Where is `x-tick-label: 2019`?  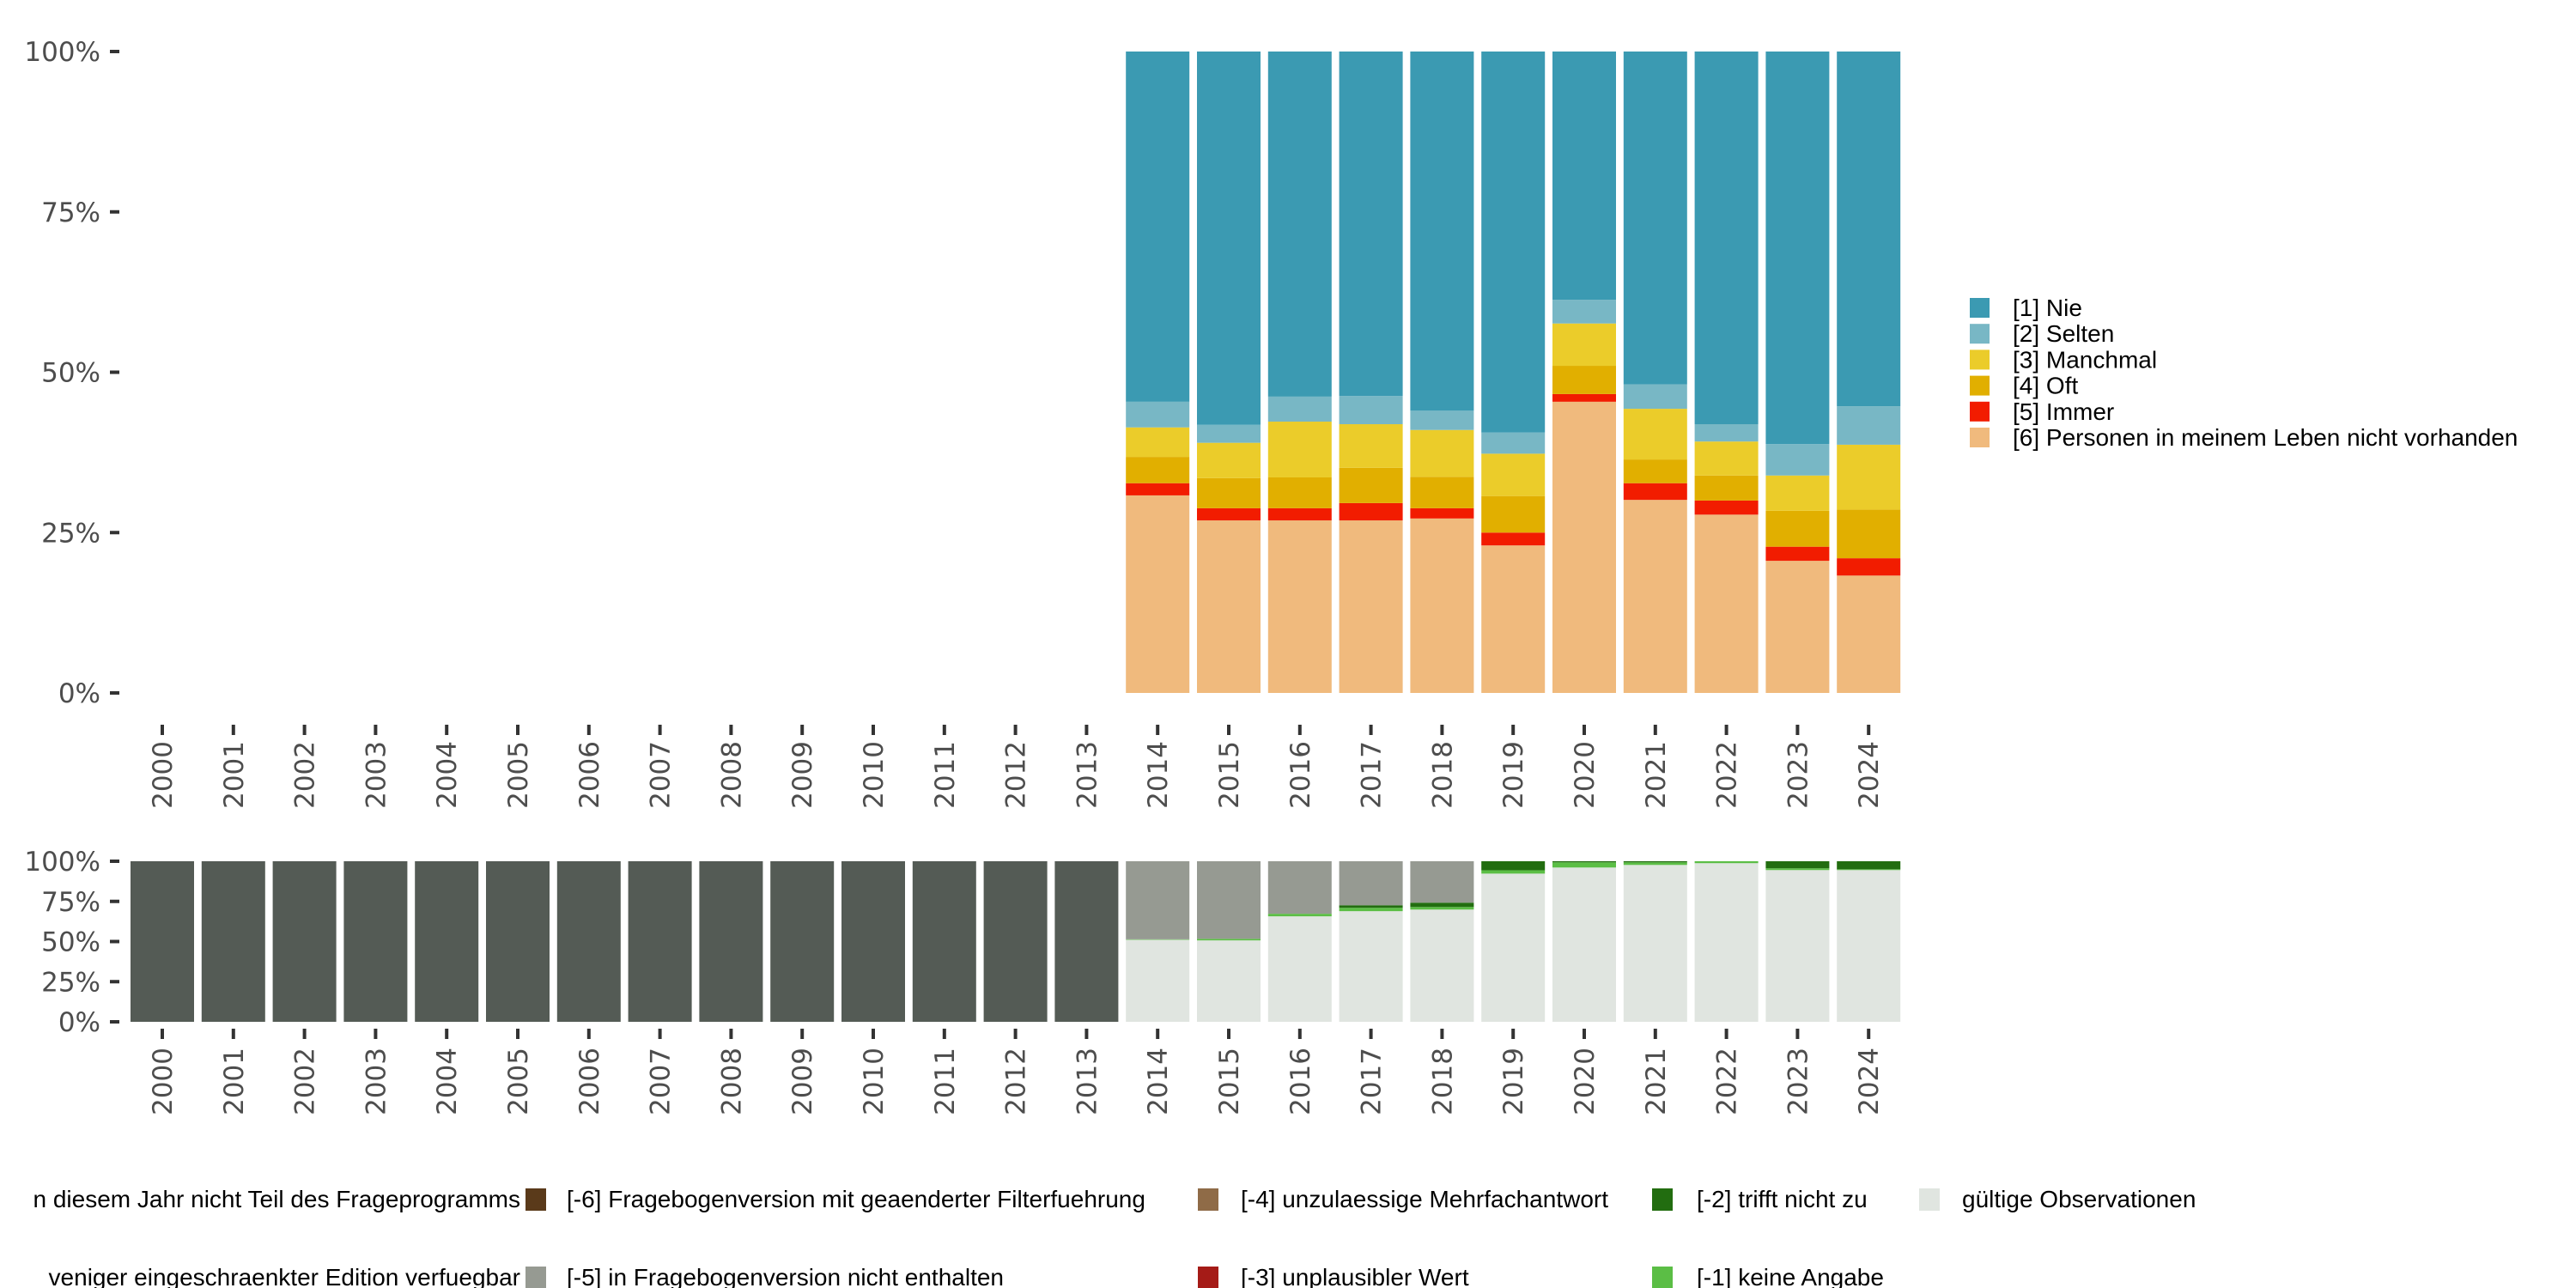 x-tick-label: 2019 is located at coordinates (1513, 775).